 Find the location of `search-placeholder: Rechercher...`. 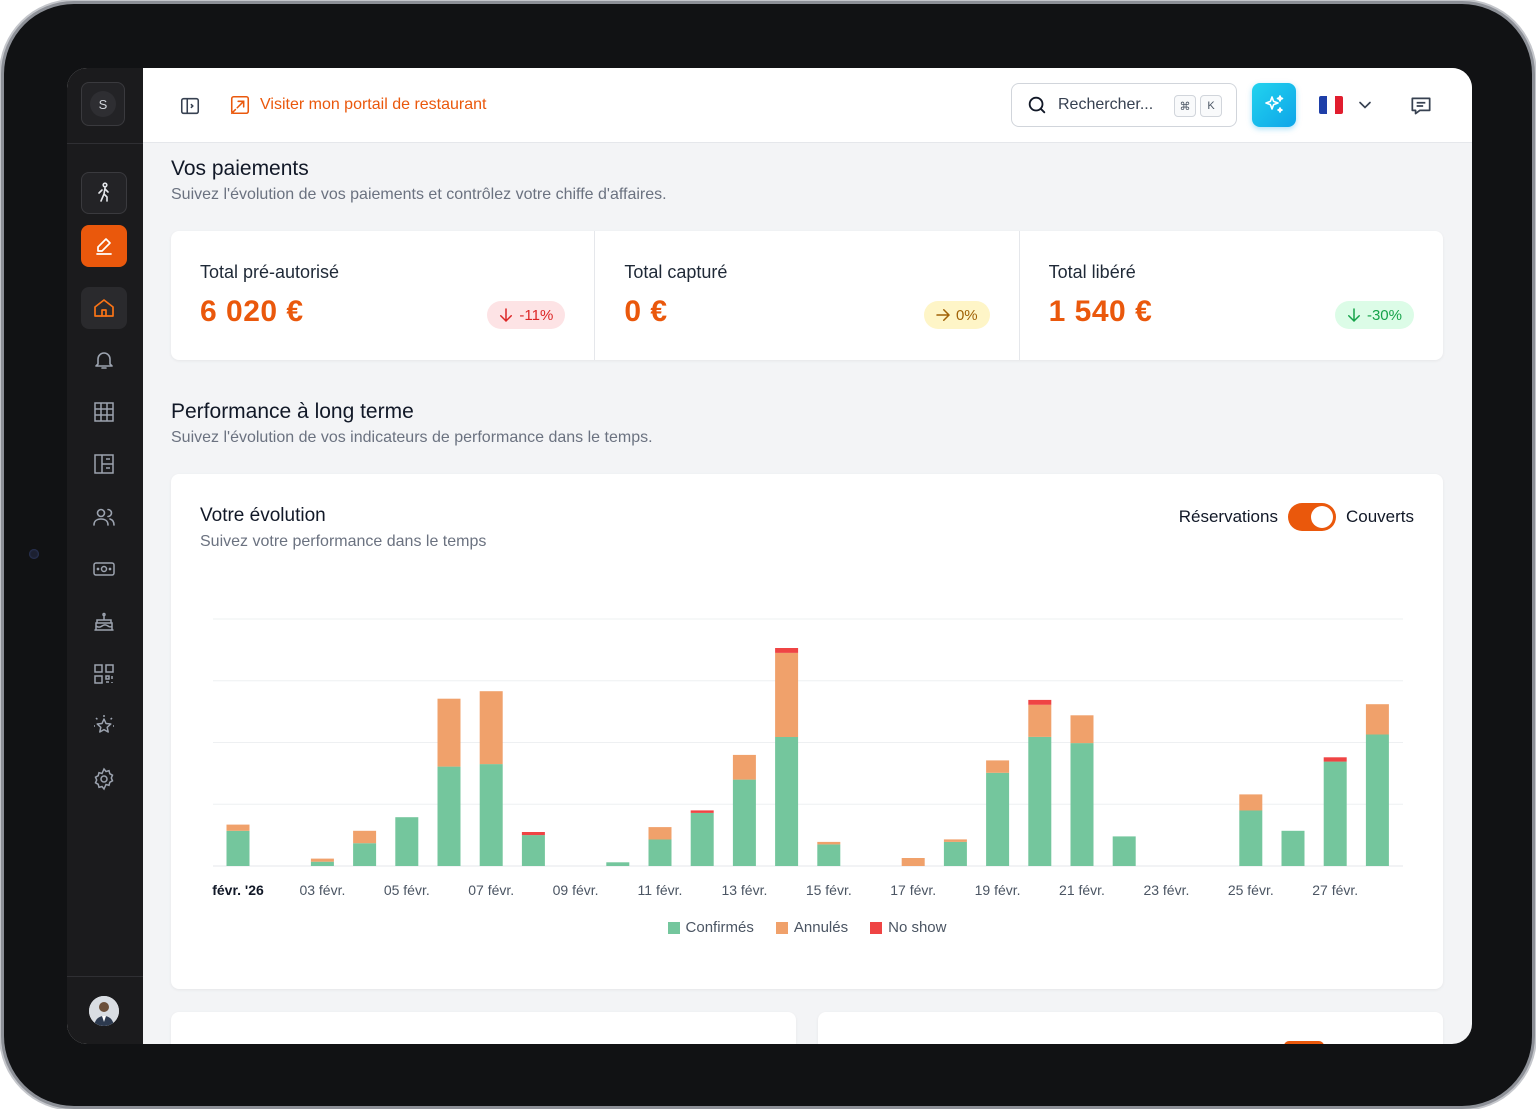

search-placeholder: Rechercher... is located at coordinates (1106, 104).